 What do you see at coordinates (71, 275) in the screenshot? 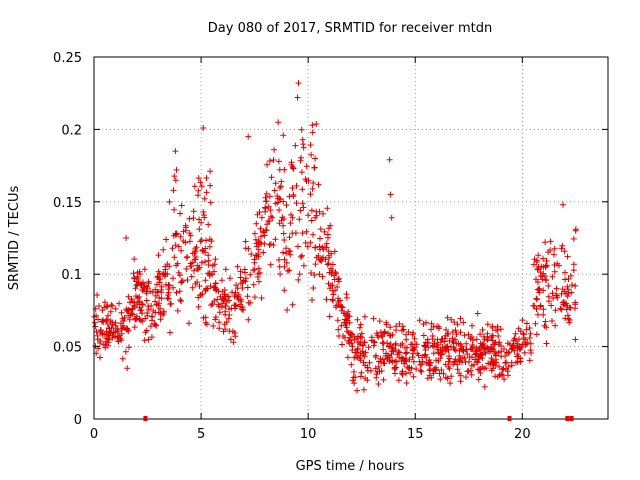
I see `y-tick-label: 0.1` at bounding box center [71, 275].